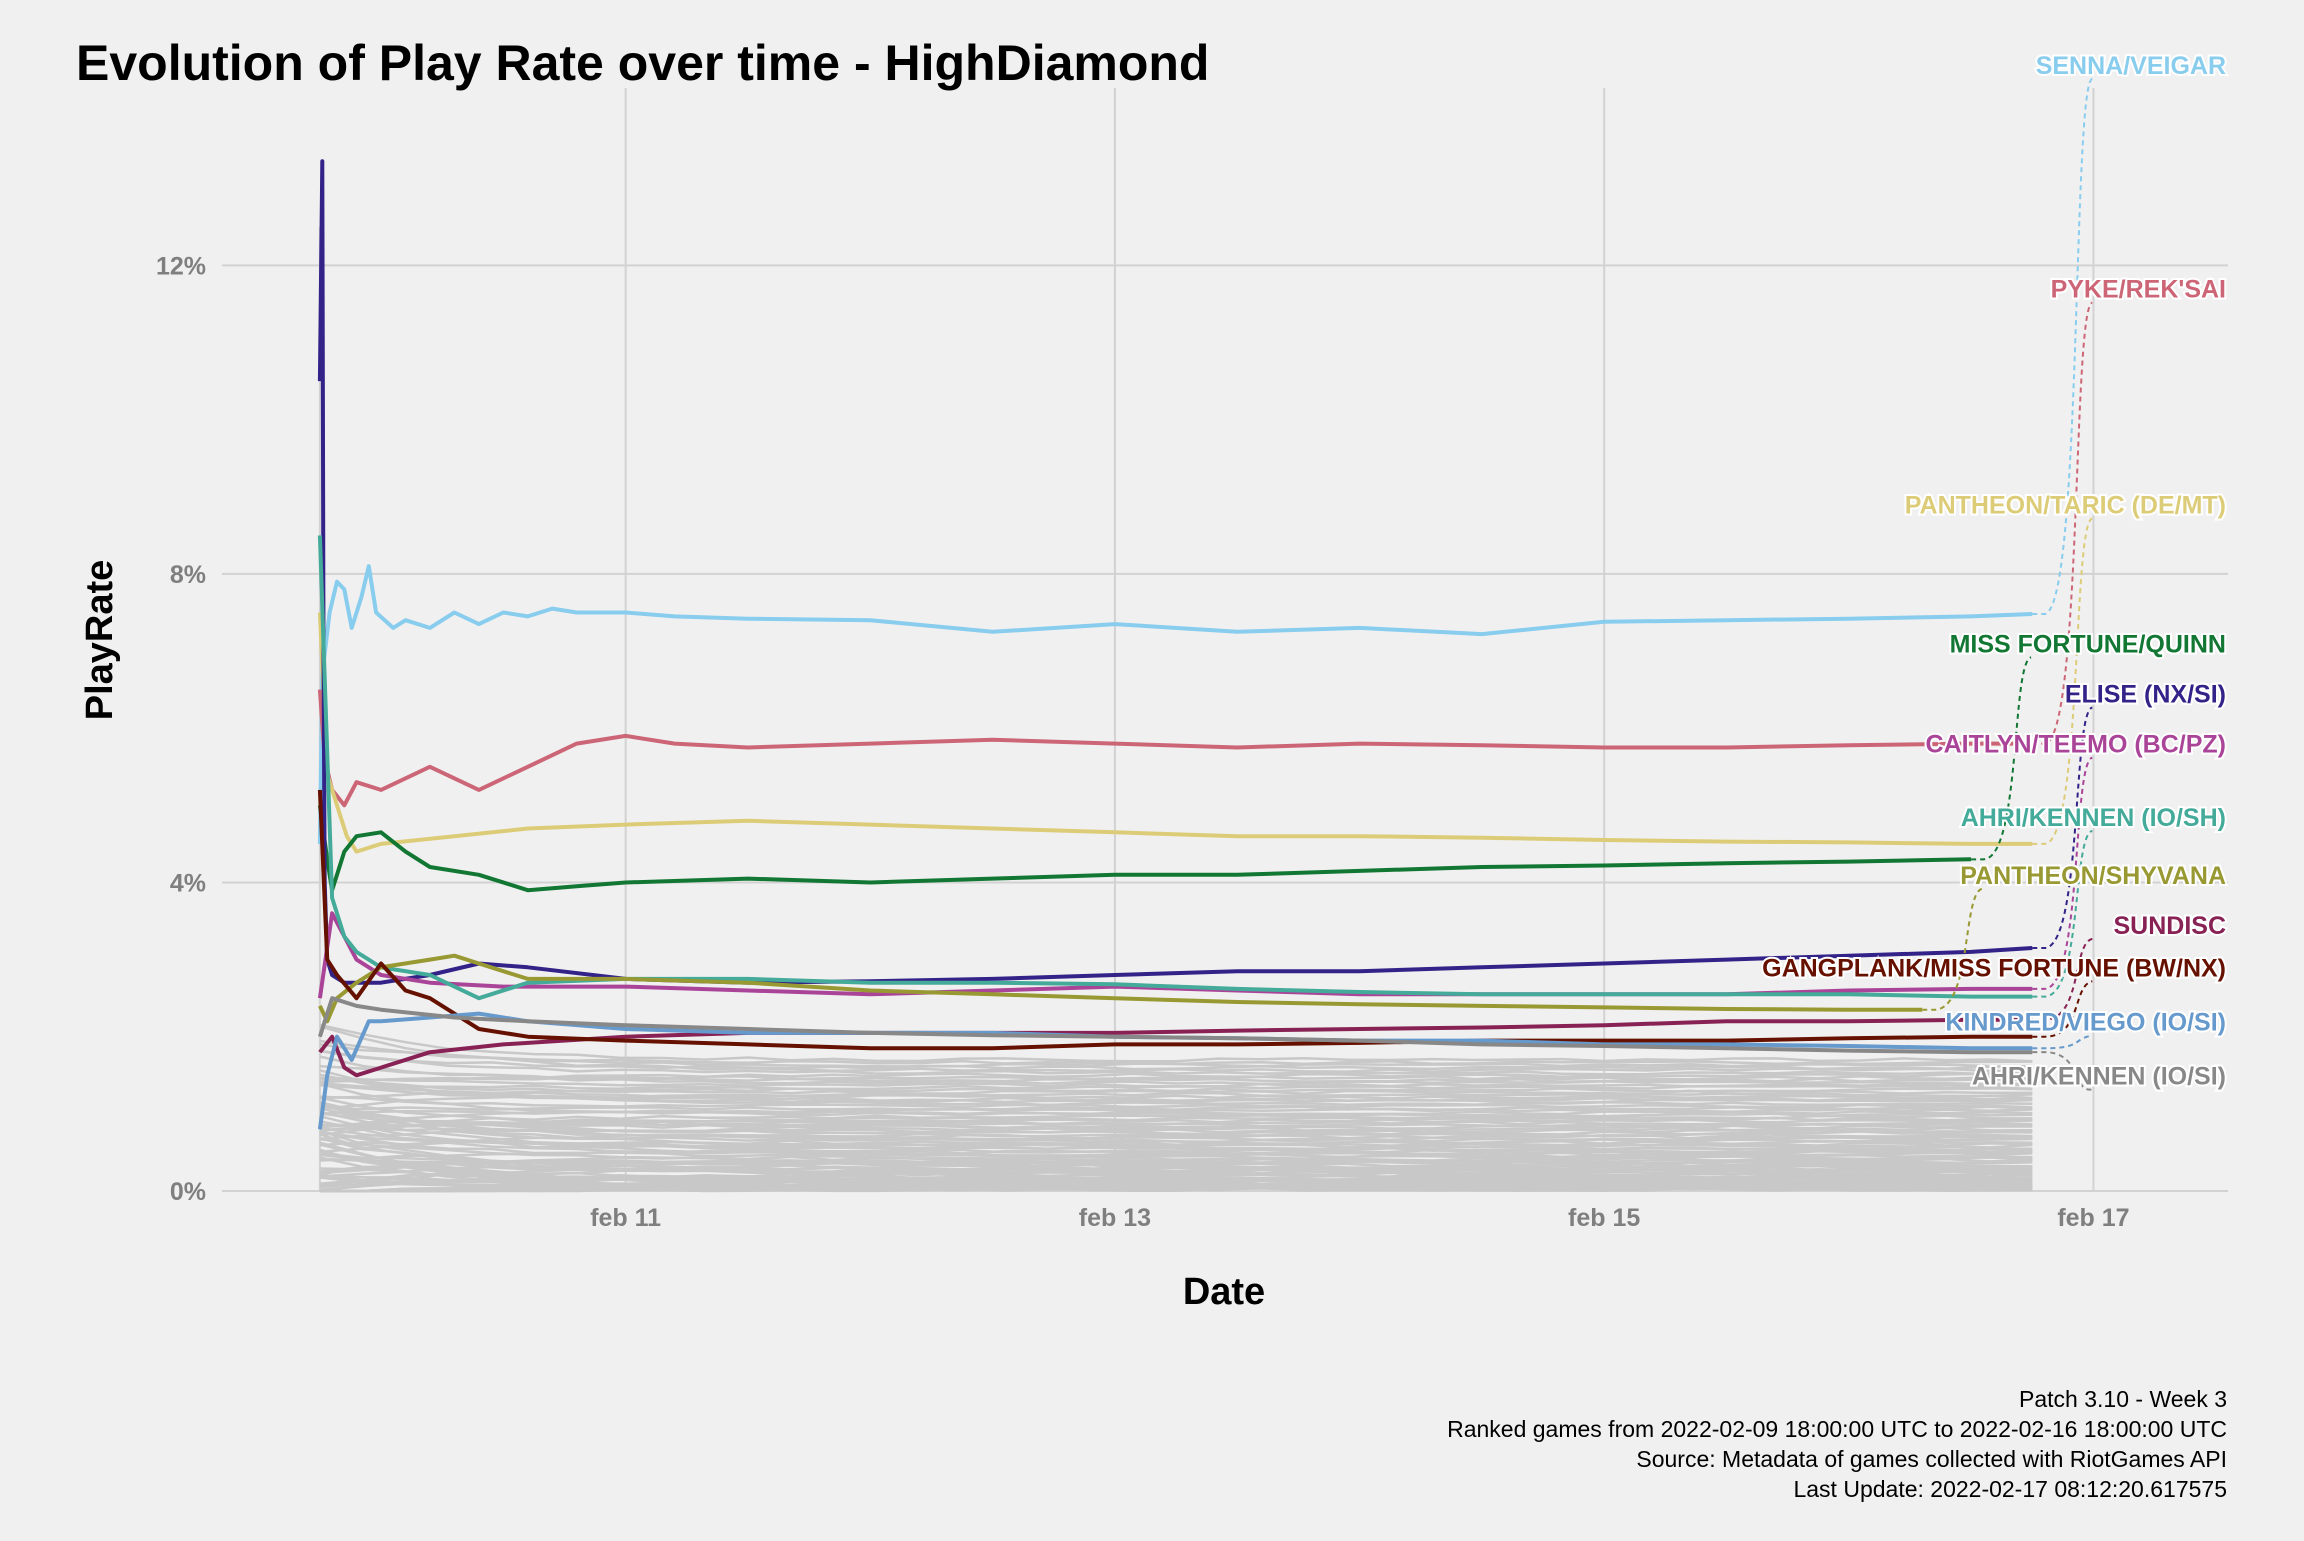 This screenshot has height=1541, width=2304. What do you see at coordinates (188, 575) in the screenshot?
I see `y-tick-label: 8%` at bounding box center [188, 575].